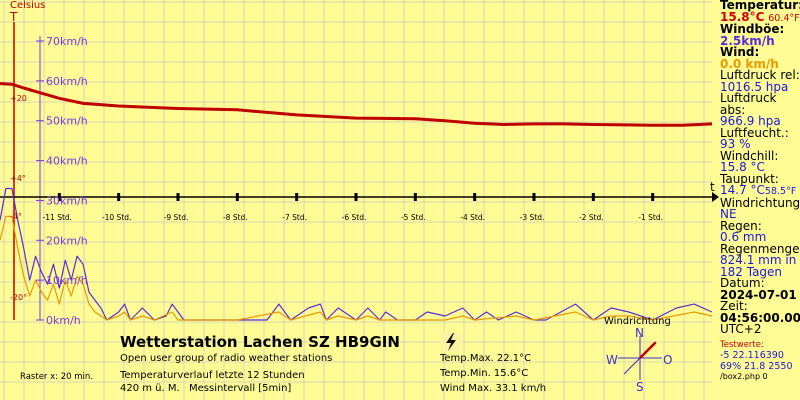 Image resolution: width=800 pixels, height=400 pixels. I want to click on time-tick-label: -10 Std., so click(116, 217).